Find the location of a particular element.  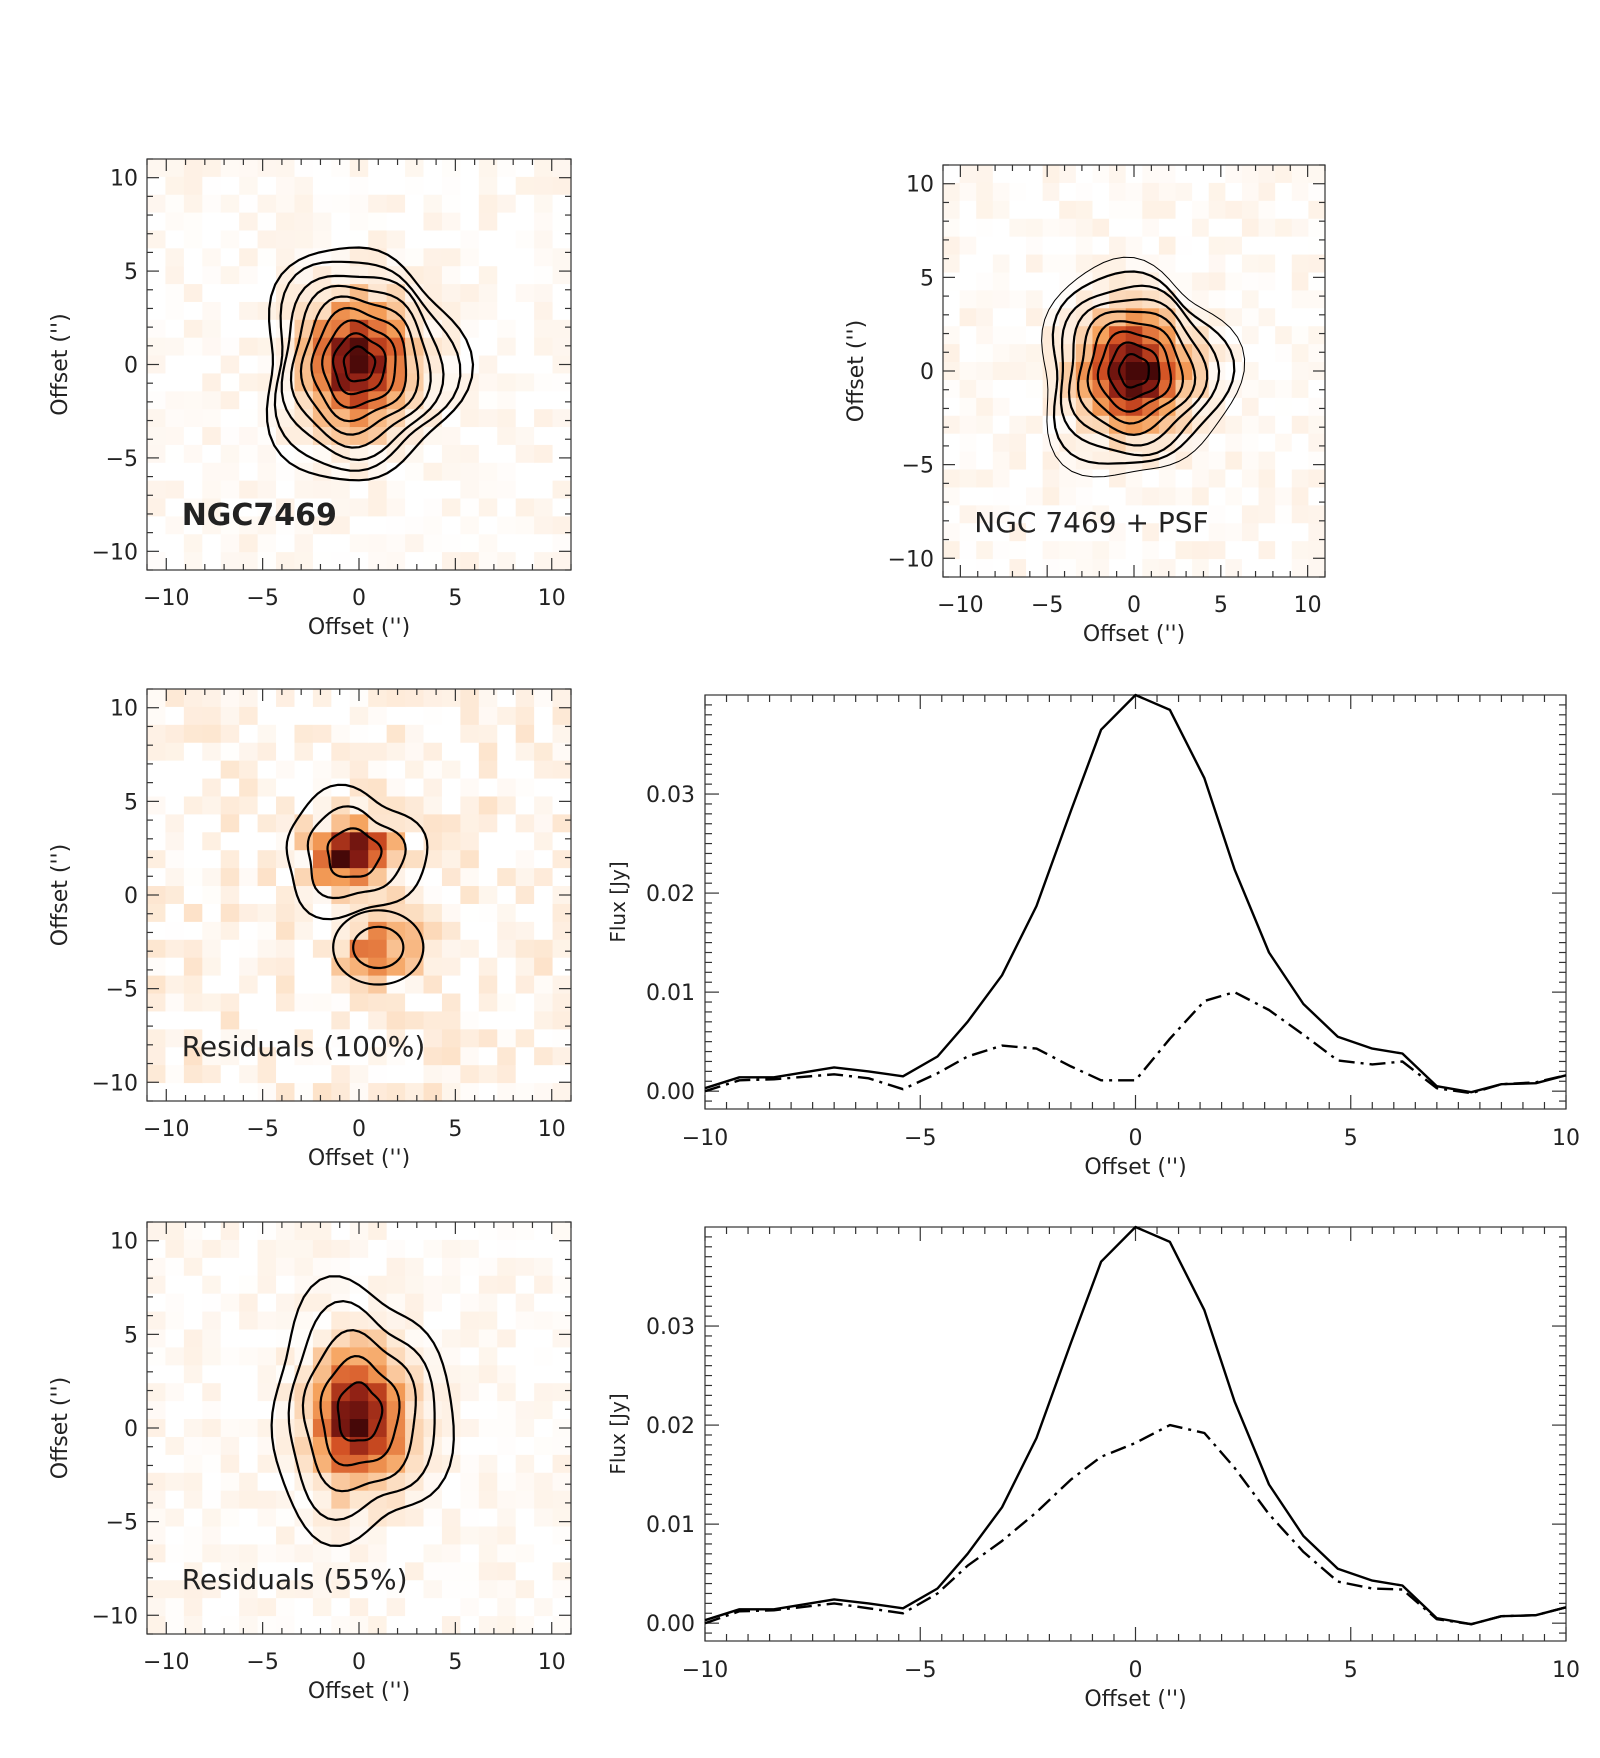

series-line-profile is located at coordinates (1135, 1425).